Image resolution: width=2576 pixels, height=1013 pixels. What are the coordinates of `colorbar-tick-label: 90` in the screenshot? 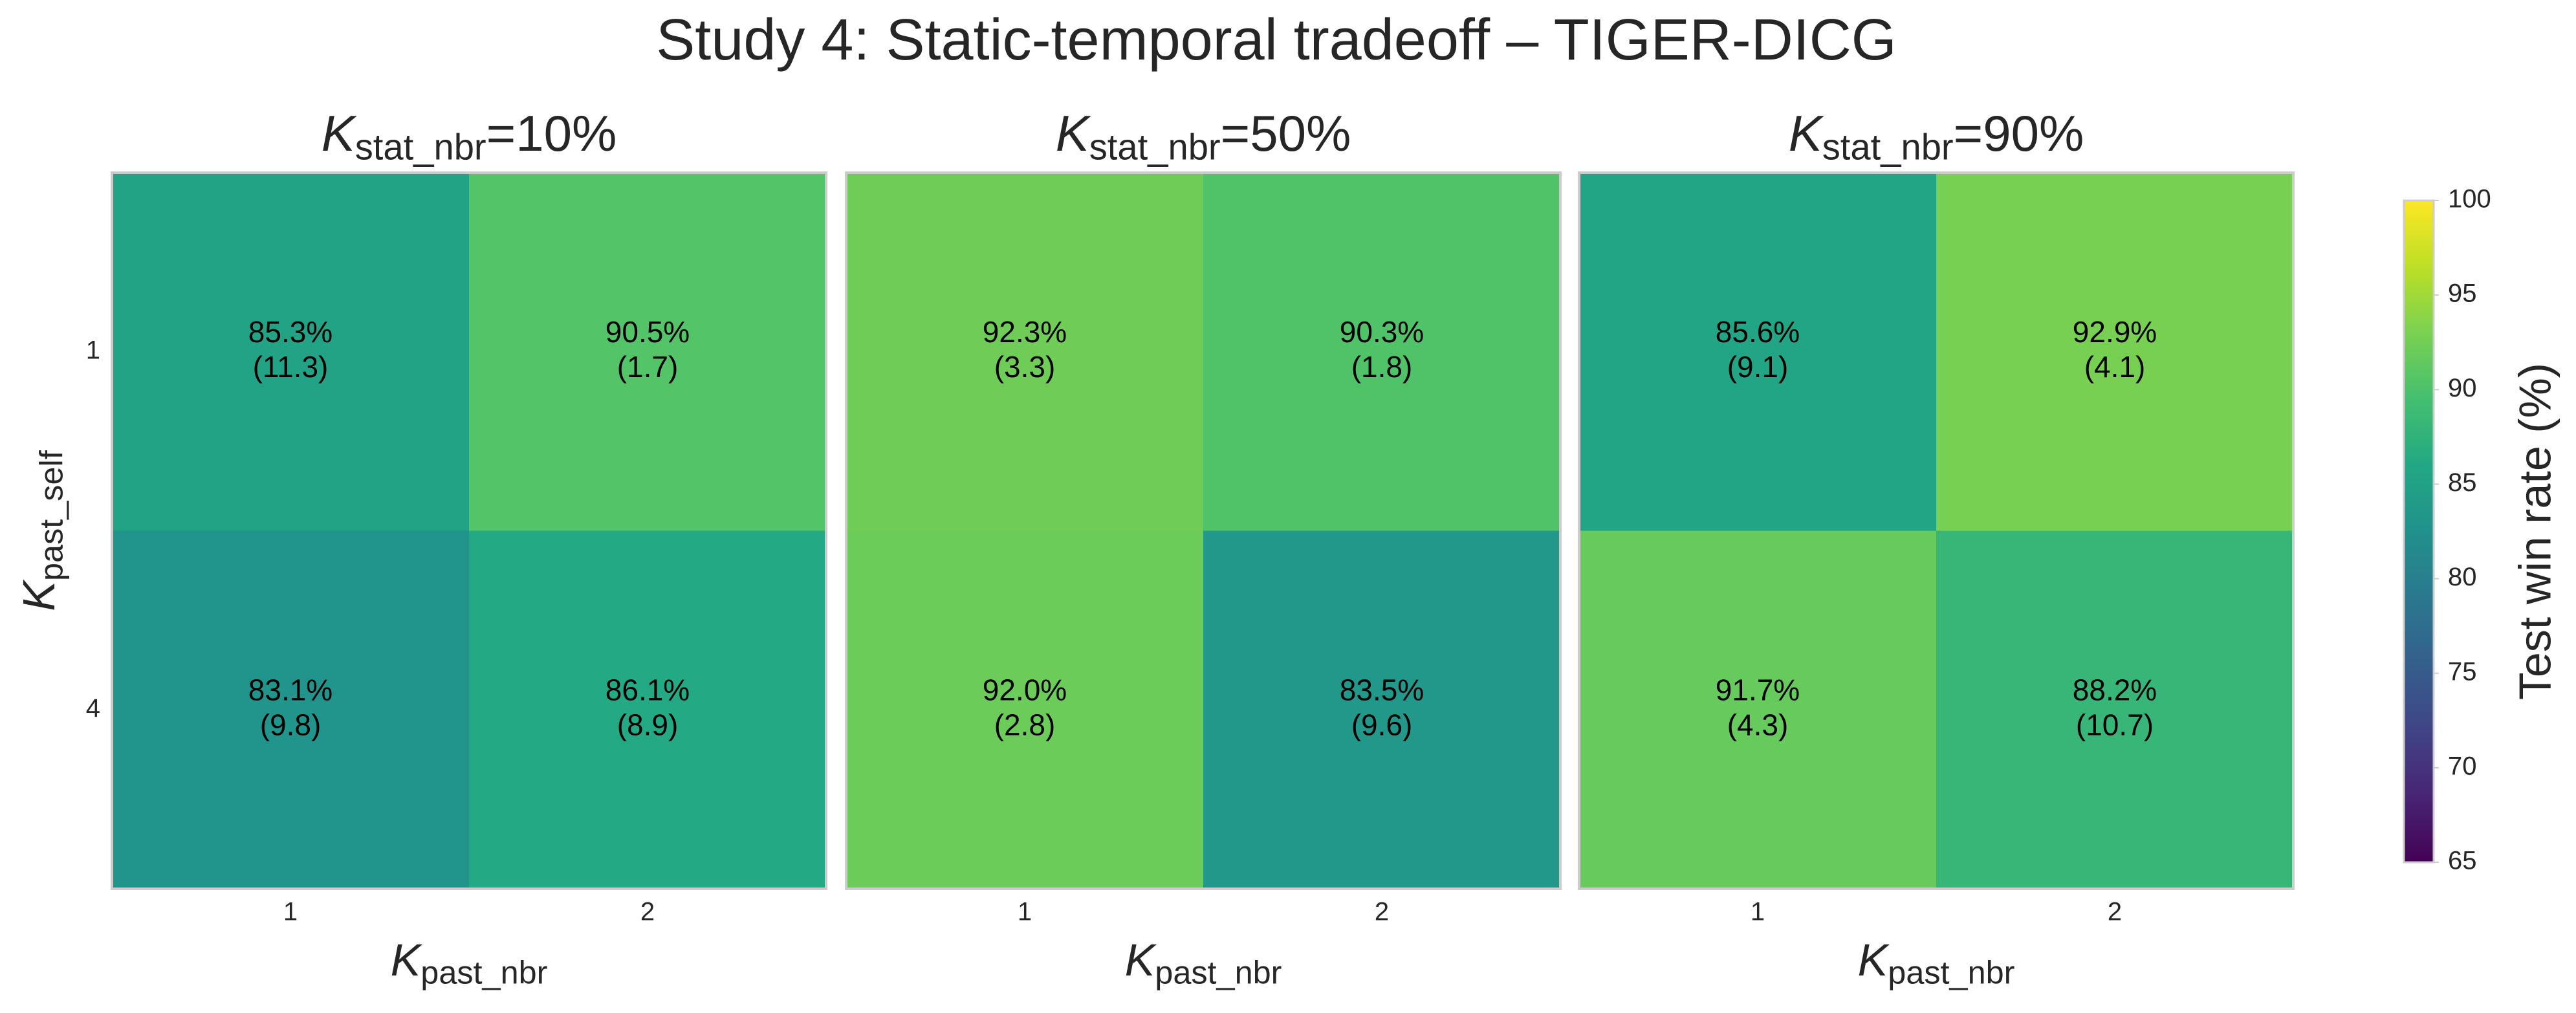 It's located at (2462, 388).